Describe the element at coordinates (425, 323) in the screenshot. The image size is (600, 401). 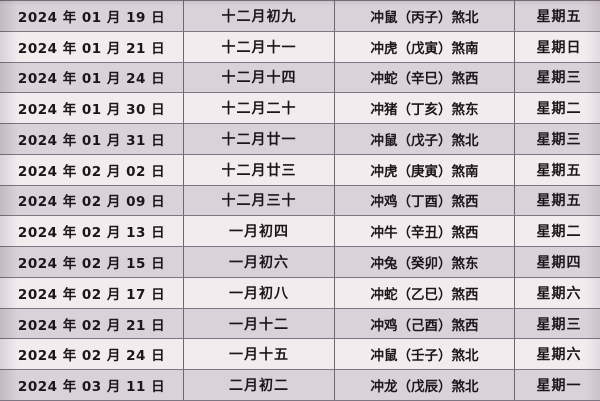
I see `clash-direction-cell: 冲鸡（己酉）煞西` at that location.